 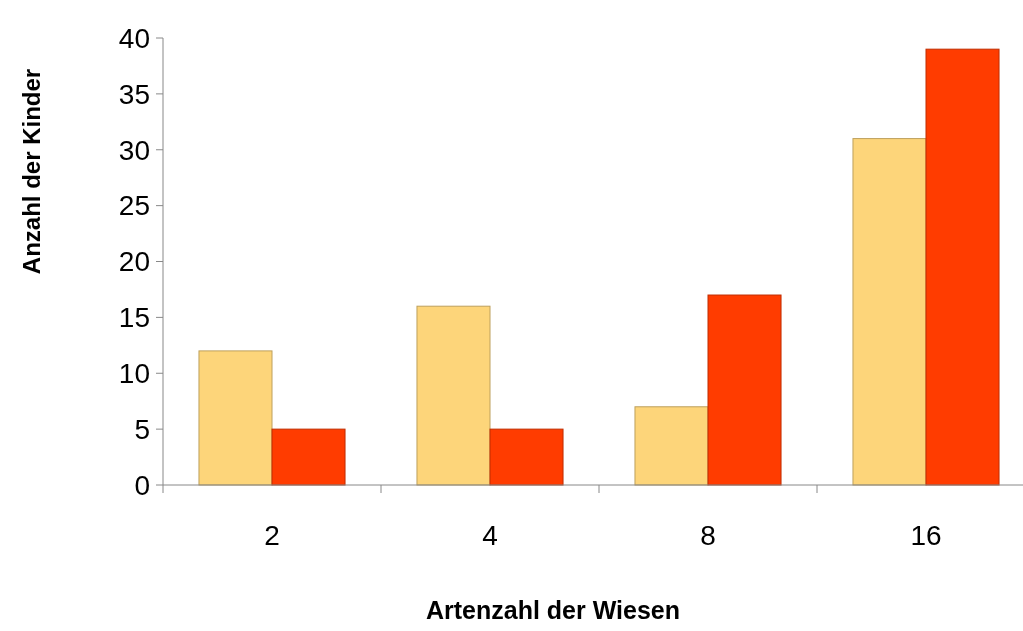 I want to click on x-tick-label: 8, so click(x=708, y=535).